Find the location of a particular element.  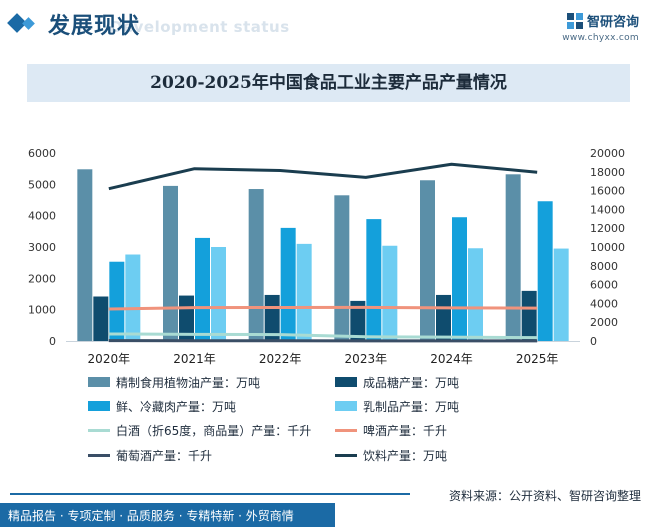

y-right-tick-label: 16000 is located at coordinates (607, 191).